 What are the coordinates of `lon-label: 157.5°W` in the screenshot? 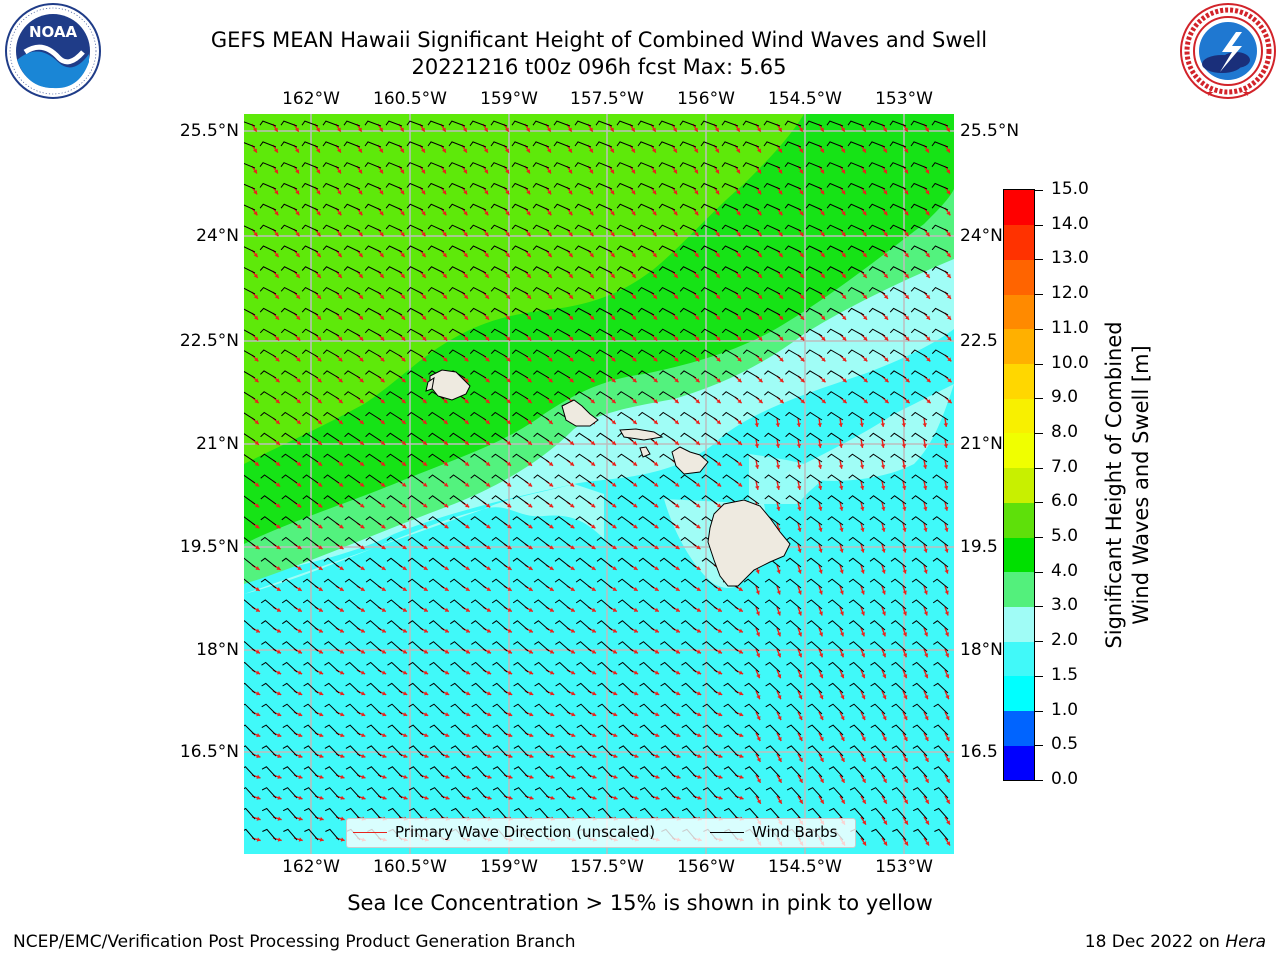 It's located at (607, 867).